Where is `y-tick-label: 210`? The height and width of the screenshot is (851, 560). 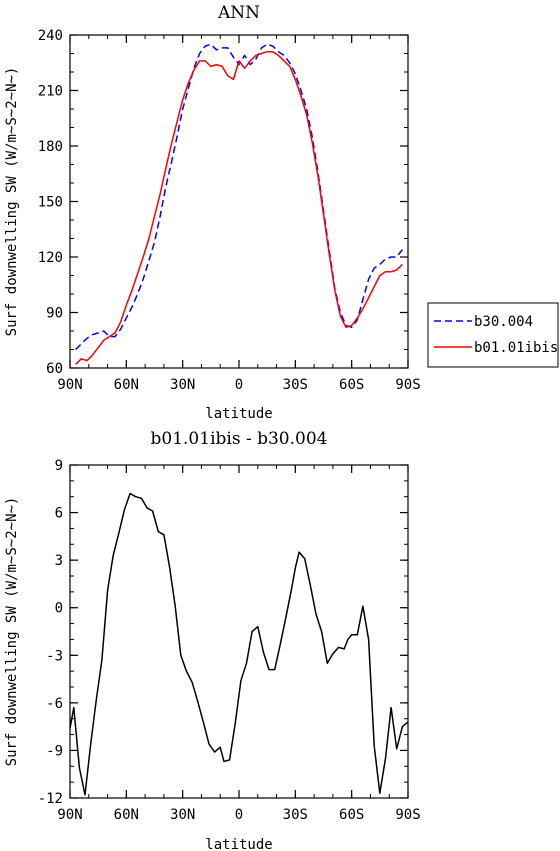
y-tick-label: 210 is located at coordinates (50, 92).